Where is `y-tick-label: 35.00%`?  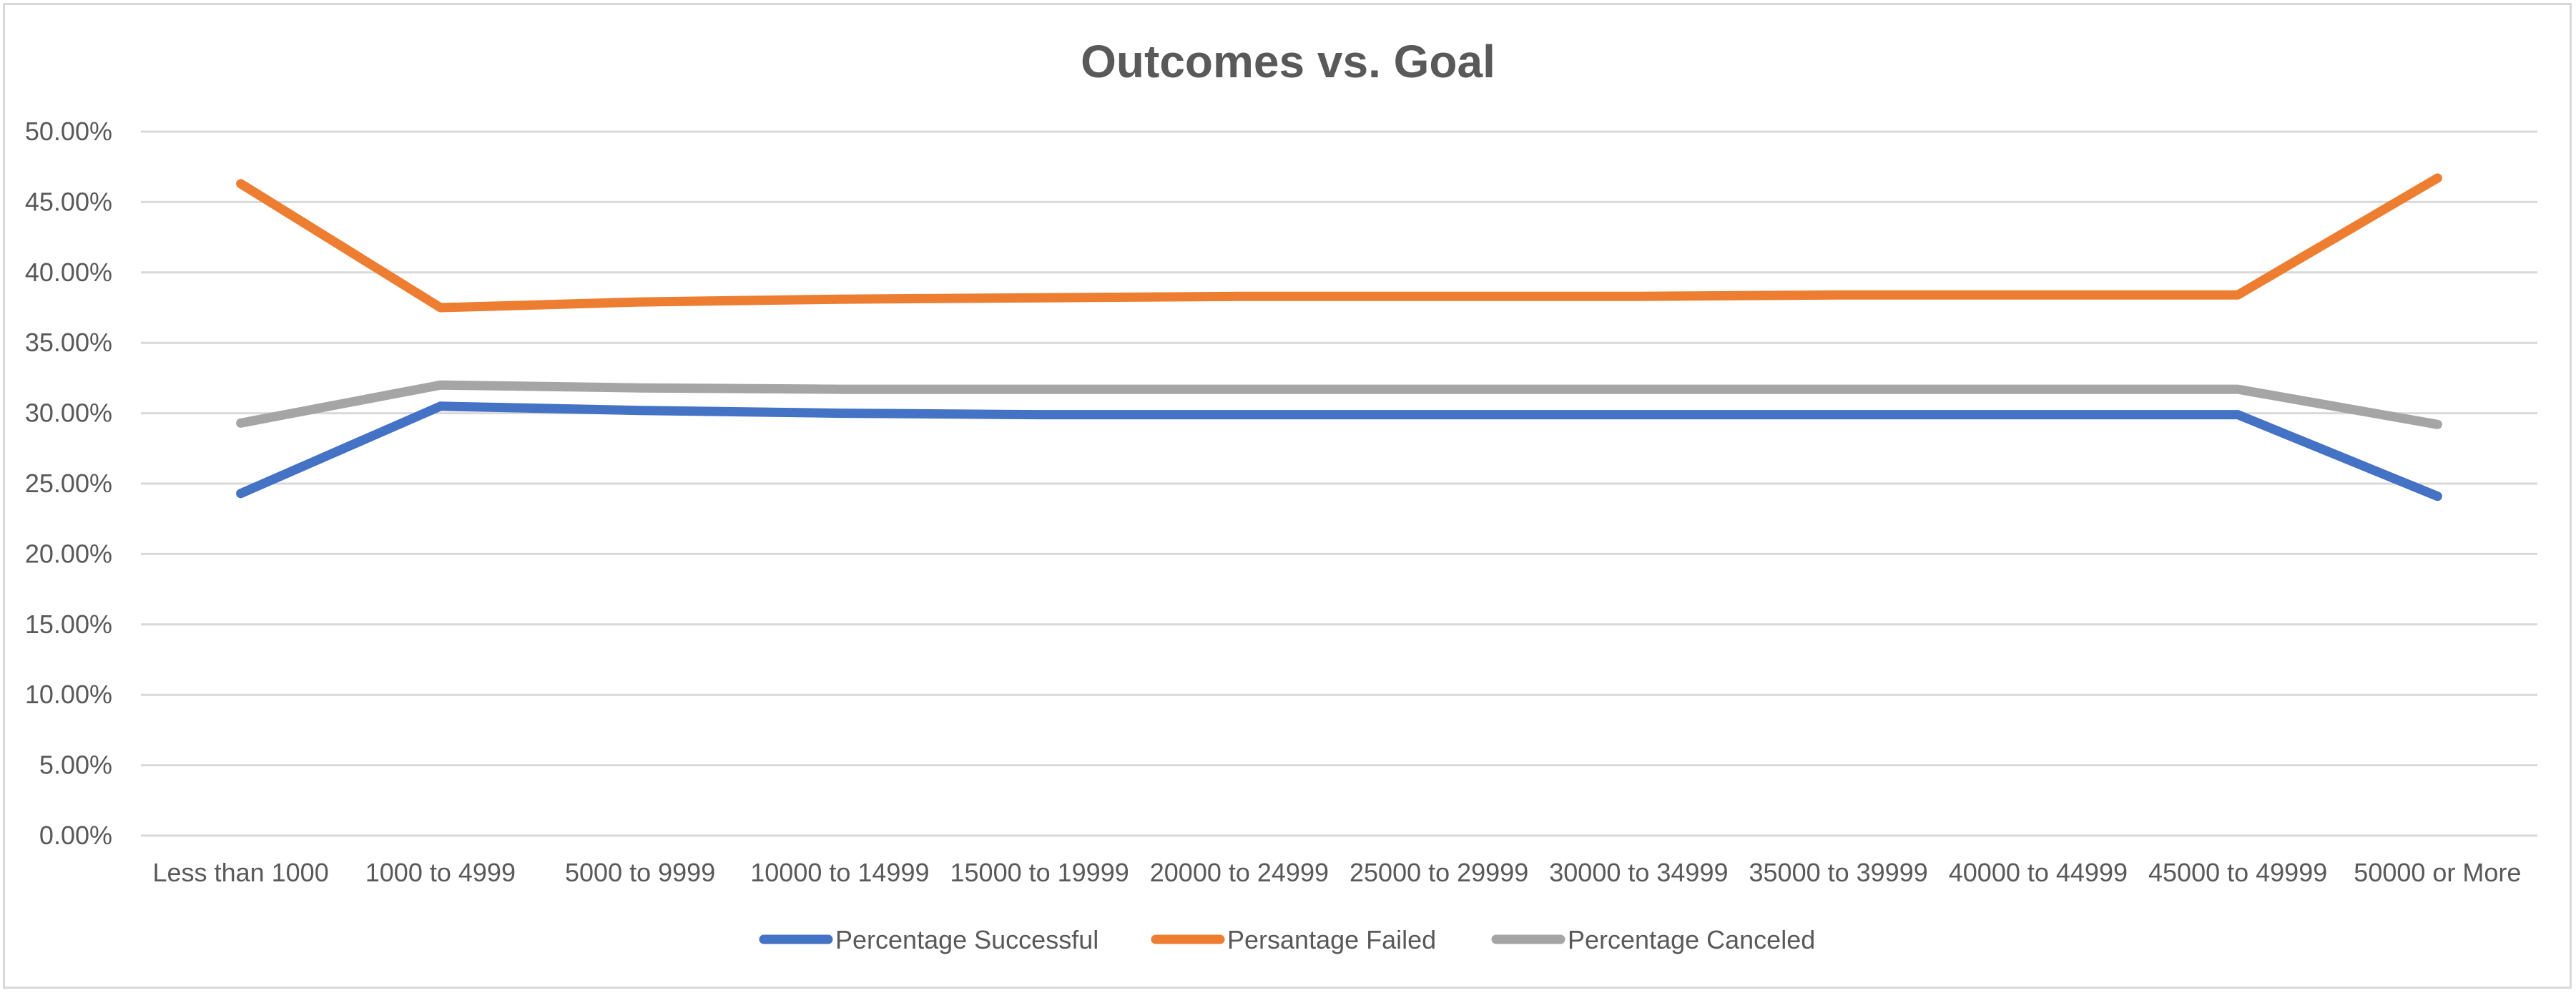 y-tick-label: 35.00% is located at coordinates (69, 342).